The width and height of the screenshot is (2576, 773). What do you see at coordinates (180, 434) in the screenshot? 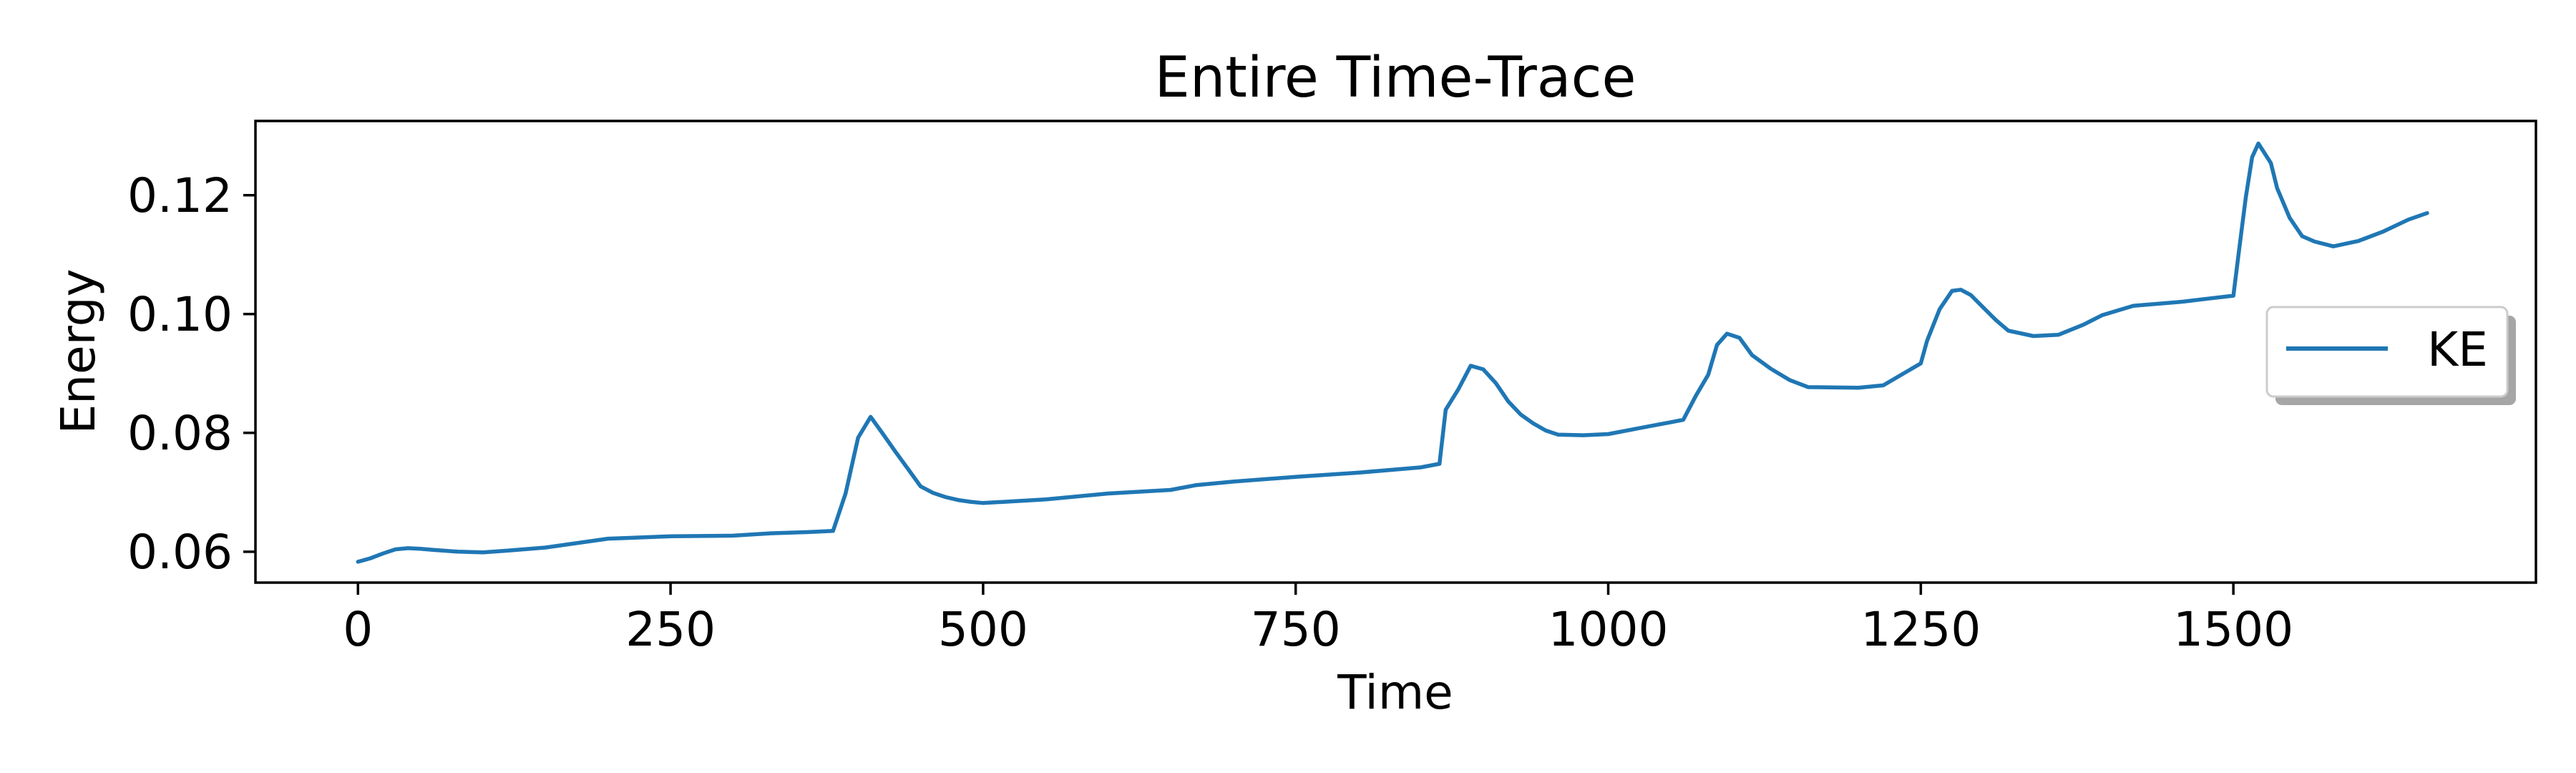
I see `y-tick-label: 0.08` at bounding box center [180, 434].